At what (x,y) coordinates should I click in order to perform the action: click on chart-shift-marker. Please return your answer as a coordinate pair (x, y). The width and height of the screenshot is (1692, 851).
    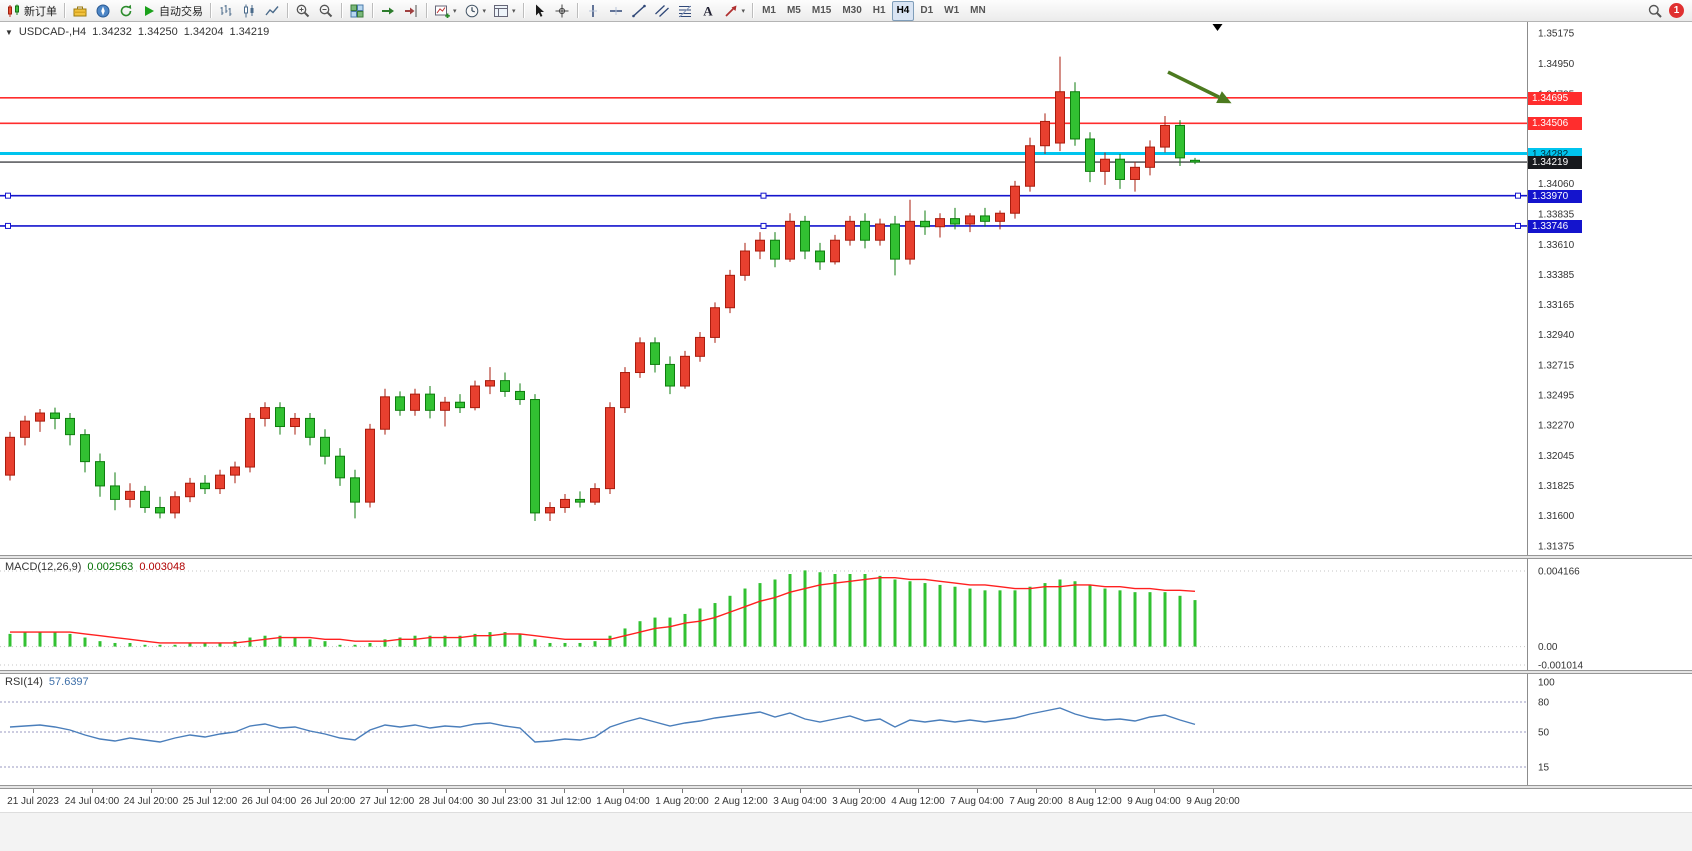
    Looking at the image, I should click on (1217, 27).